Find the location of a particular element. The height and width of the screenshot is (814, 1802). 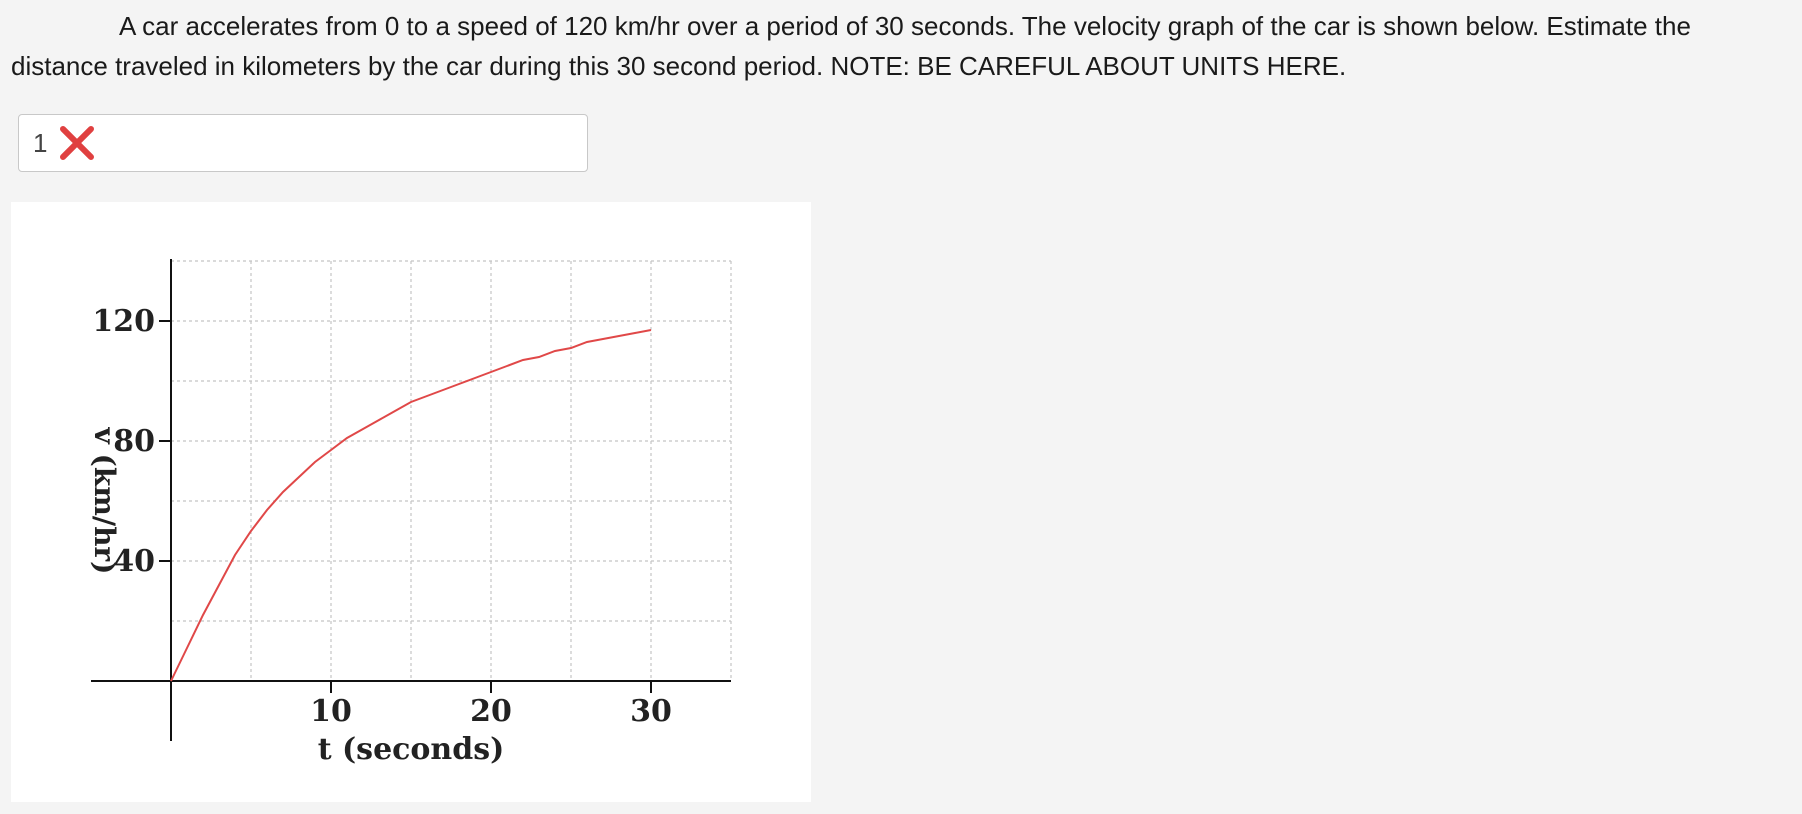

x-mark-icon is located at coordinates (77, 143).